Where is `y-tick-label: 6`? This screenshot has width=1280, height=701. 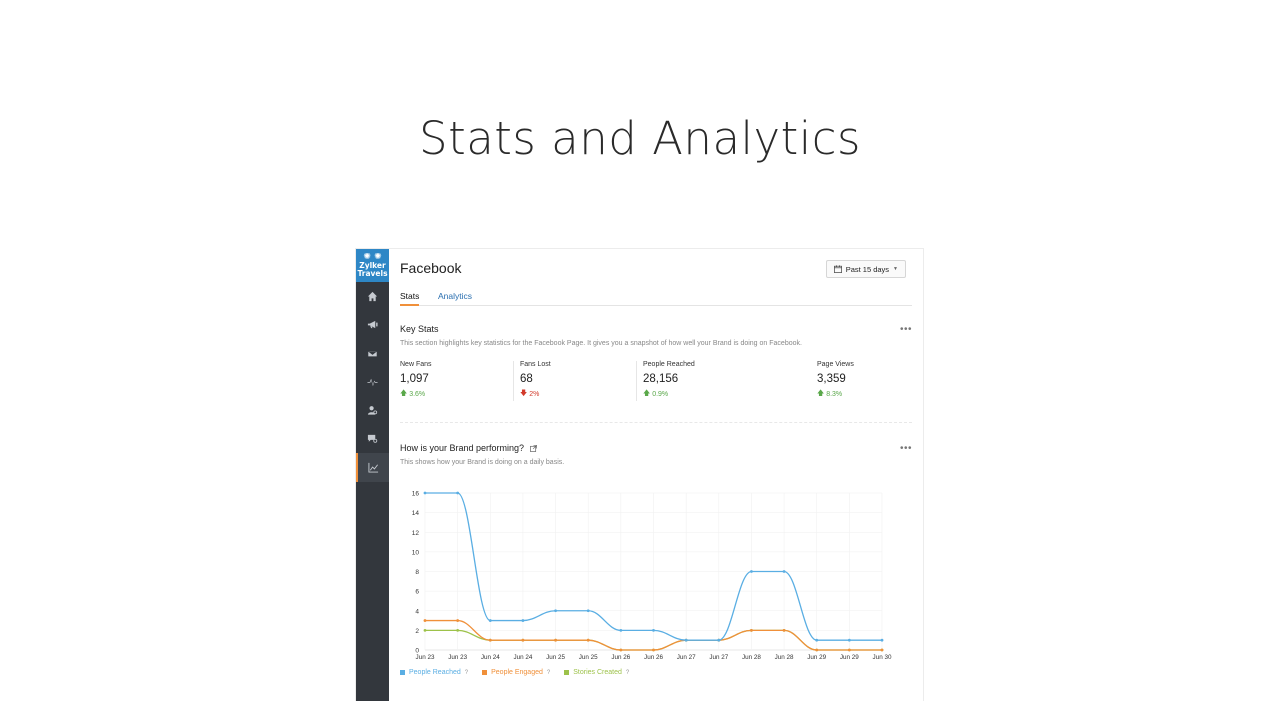 y-tick-label: 6 is located at coordinates (417, 592).